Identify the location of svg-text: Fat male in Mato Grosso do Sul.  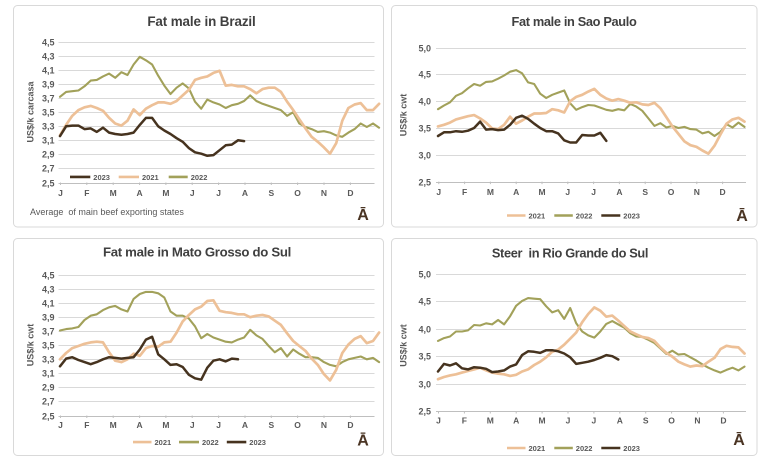
(196, 251).